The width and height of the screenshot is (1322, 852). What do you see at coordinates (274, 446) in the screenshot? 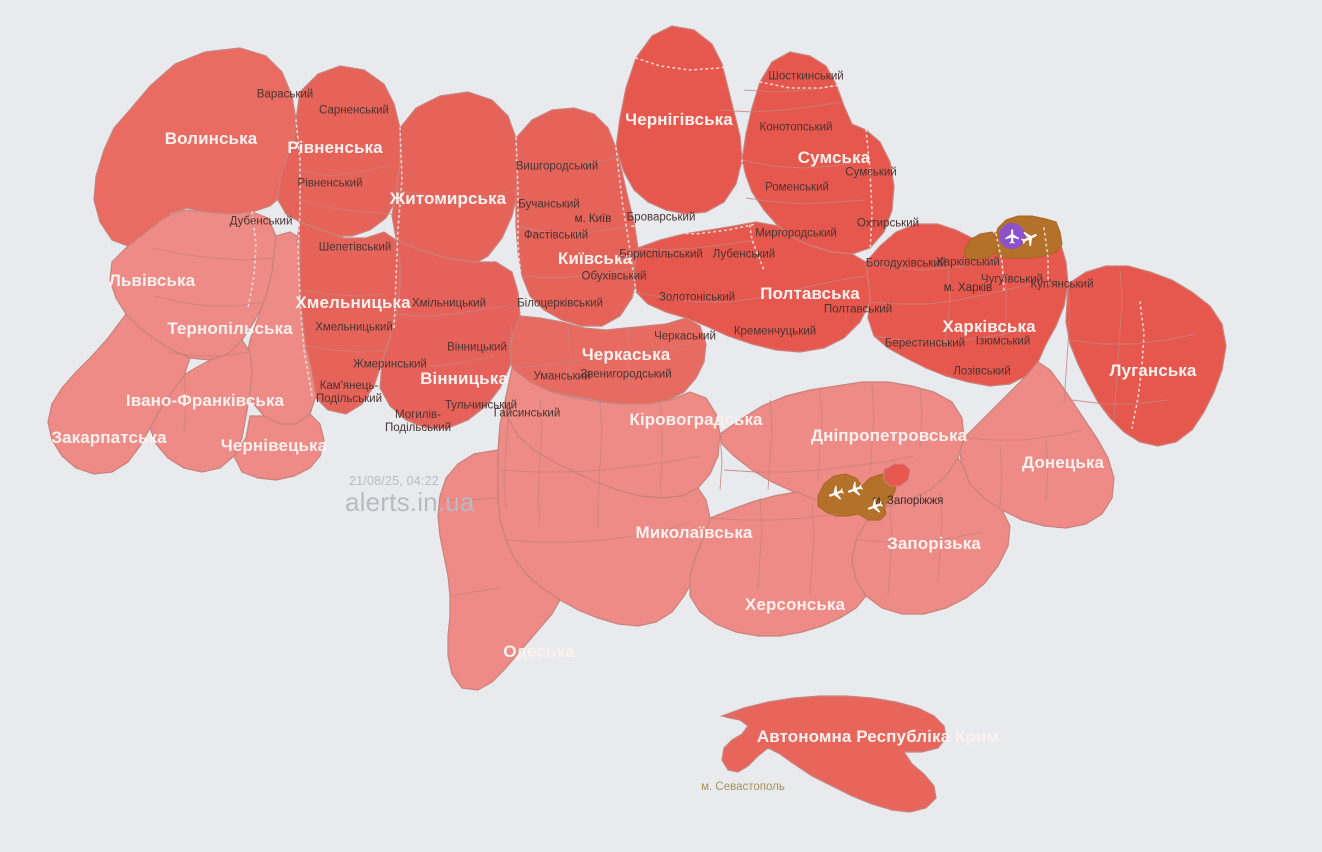
I see `oblast-label-chernivetska: Чернівецька` at bounding box center [274, 446].